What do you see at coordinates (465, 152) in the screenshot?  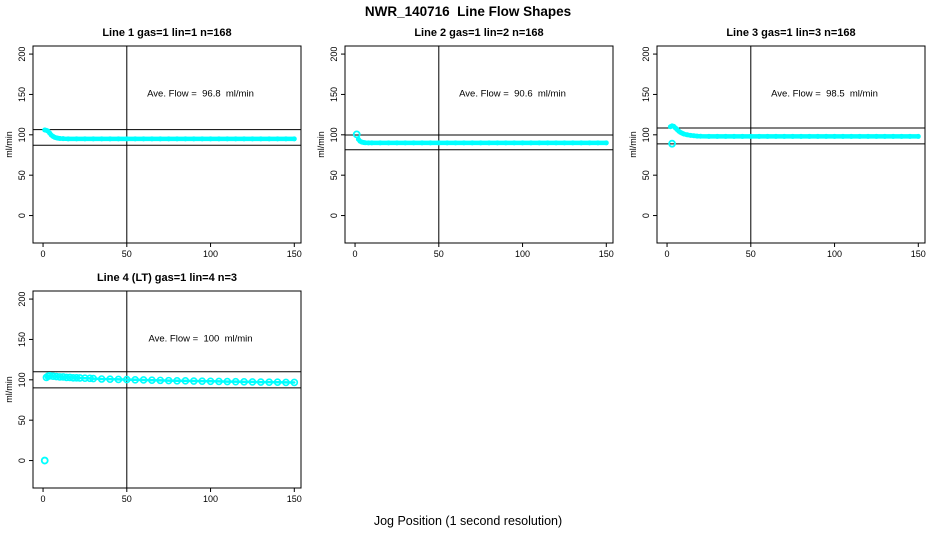 I see `subplot-line-2-plot-area: 0 50 100 150 0 50 100 150 200 ml/min` at bounding box center [465, 152].